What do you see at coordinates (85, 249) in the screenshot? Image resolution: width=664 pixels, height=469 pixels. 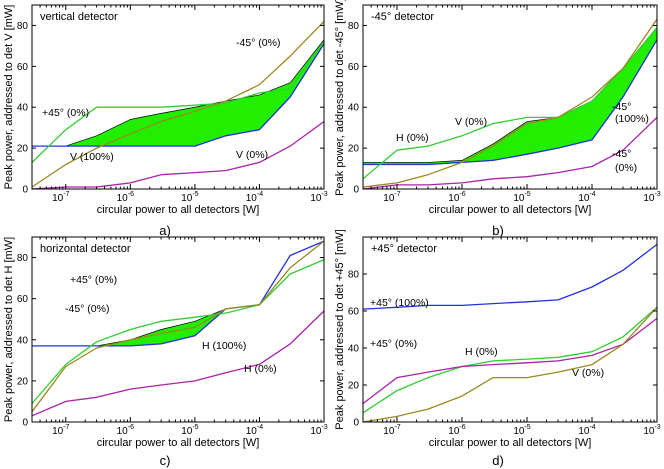 I see `panel-title: horizontal detector` at bounding box center [85, 249].